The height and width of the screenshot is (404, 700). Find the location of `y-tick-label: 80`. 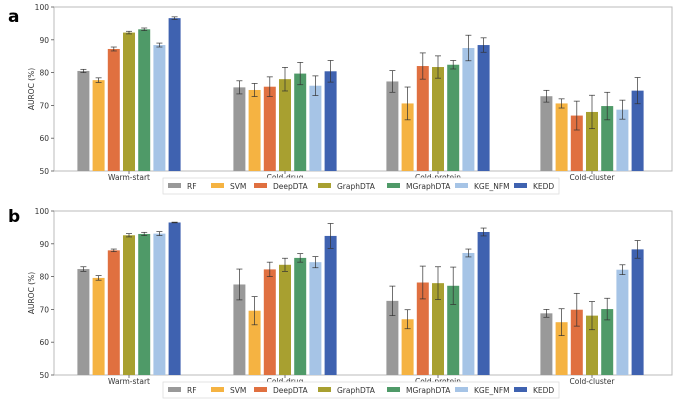

y-tick-label: 80 is located at coordinates (44, 73).